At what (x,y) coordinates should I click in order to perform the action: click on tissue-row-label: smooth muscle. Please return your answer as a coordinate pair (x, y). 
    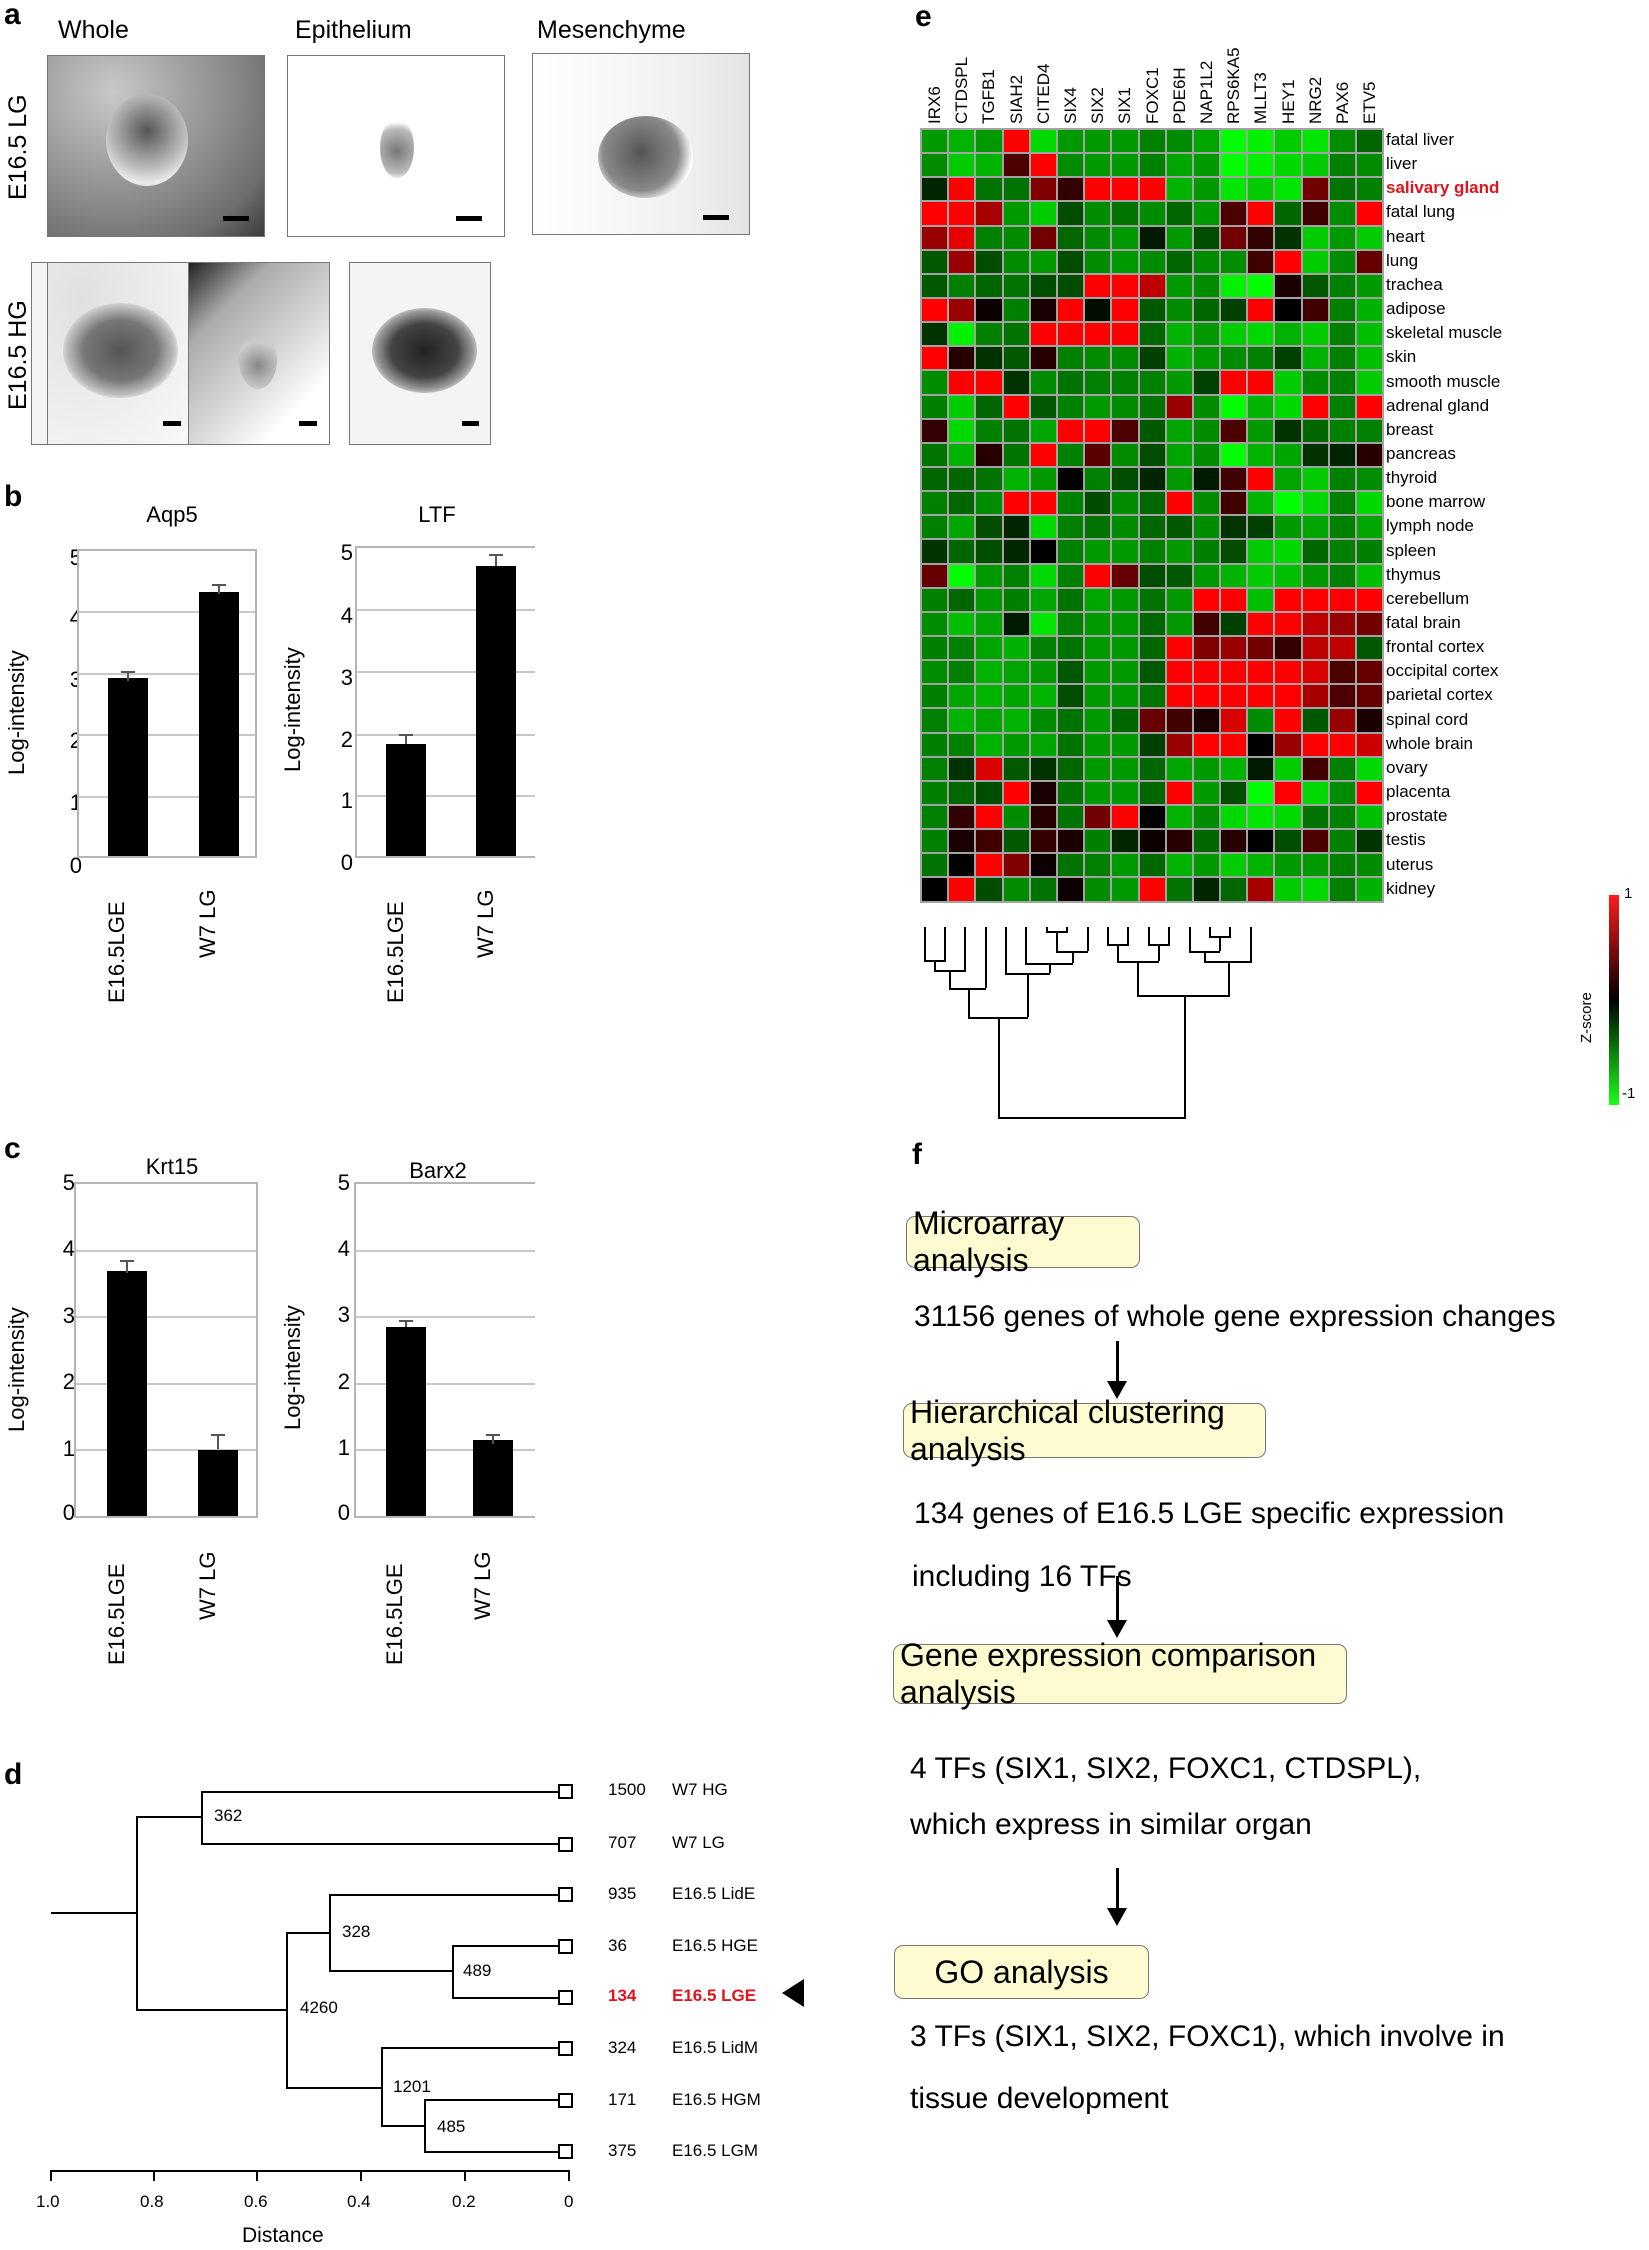
    Looking at the image, I should click on (1443, 381).